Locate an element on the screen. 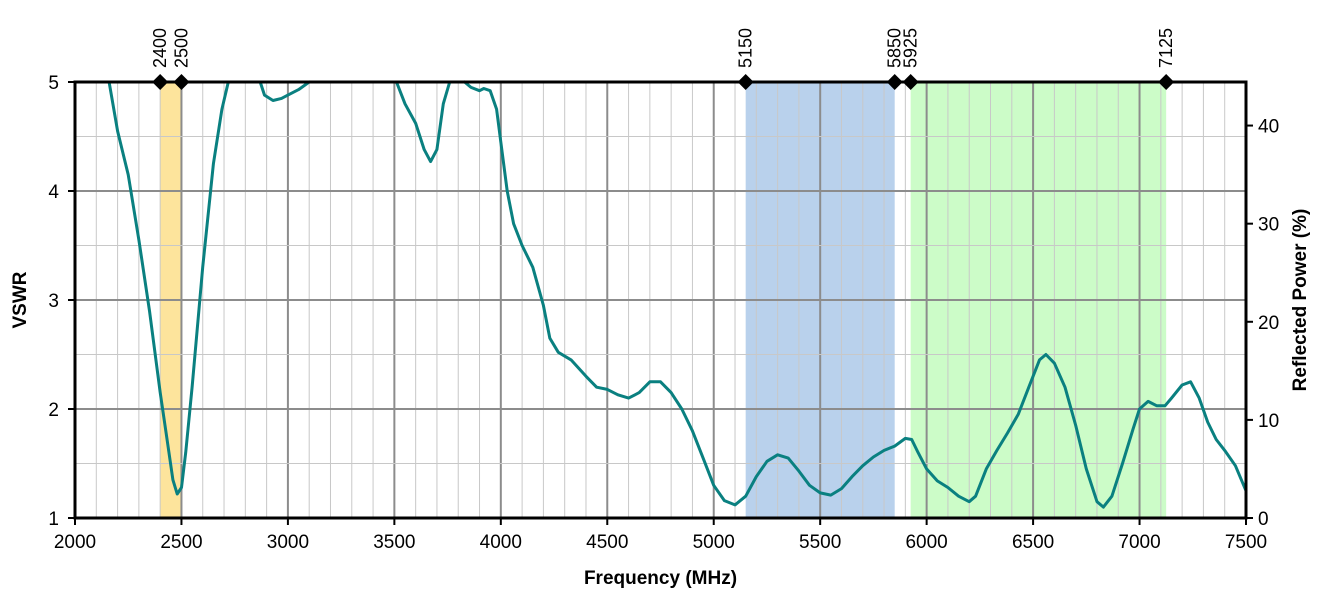  y2-tick-label-20: 20 is located at coordinates (1268, 323).